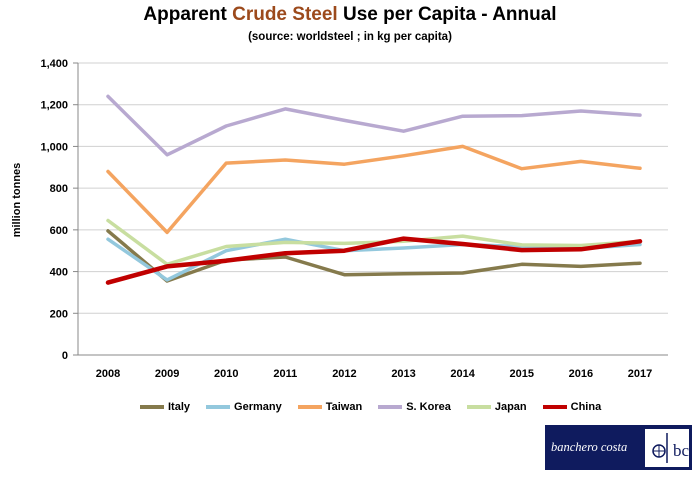 The image size is (700, 482). I want to click on legend-item: Japan, so click(496, 407).